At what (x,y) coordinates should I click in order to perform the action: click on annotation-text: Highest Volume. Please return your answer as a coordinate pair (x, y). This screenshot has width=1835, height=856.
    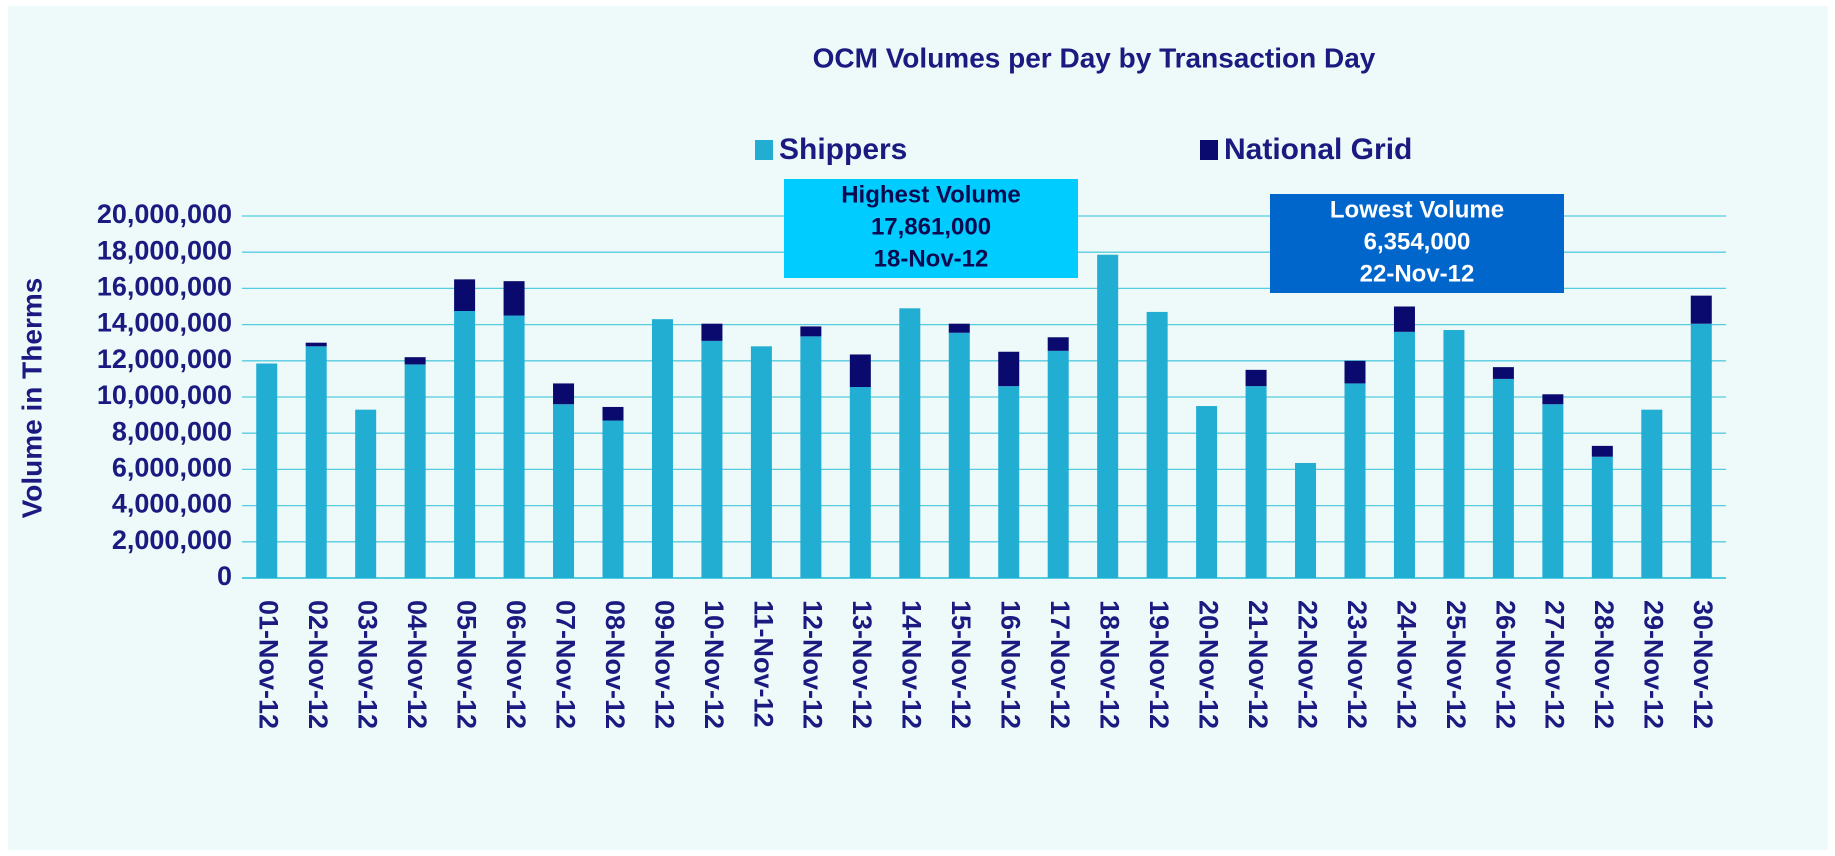
    Looking at the image, I should click on (931, 194).